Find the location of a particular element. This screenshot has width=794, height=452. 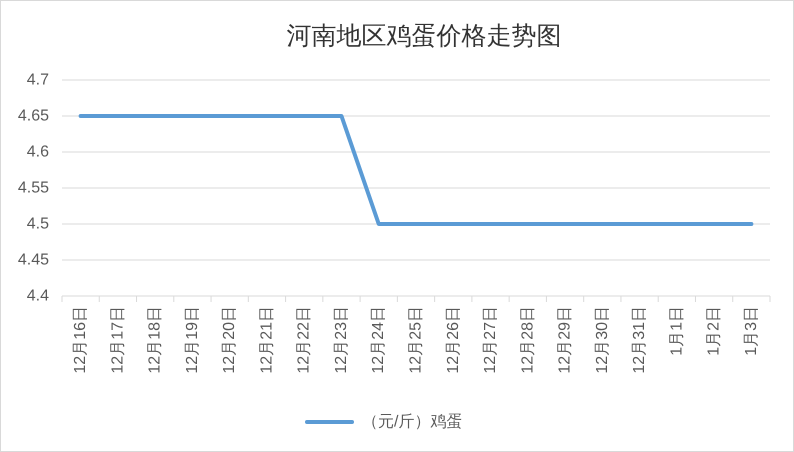

x-tick-label: 1月2日 is located at coordinates (714, 331).